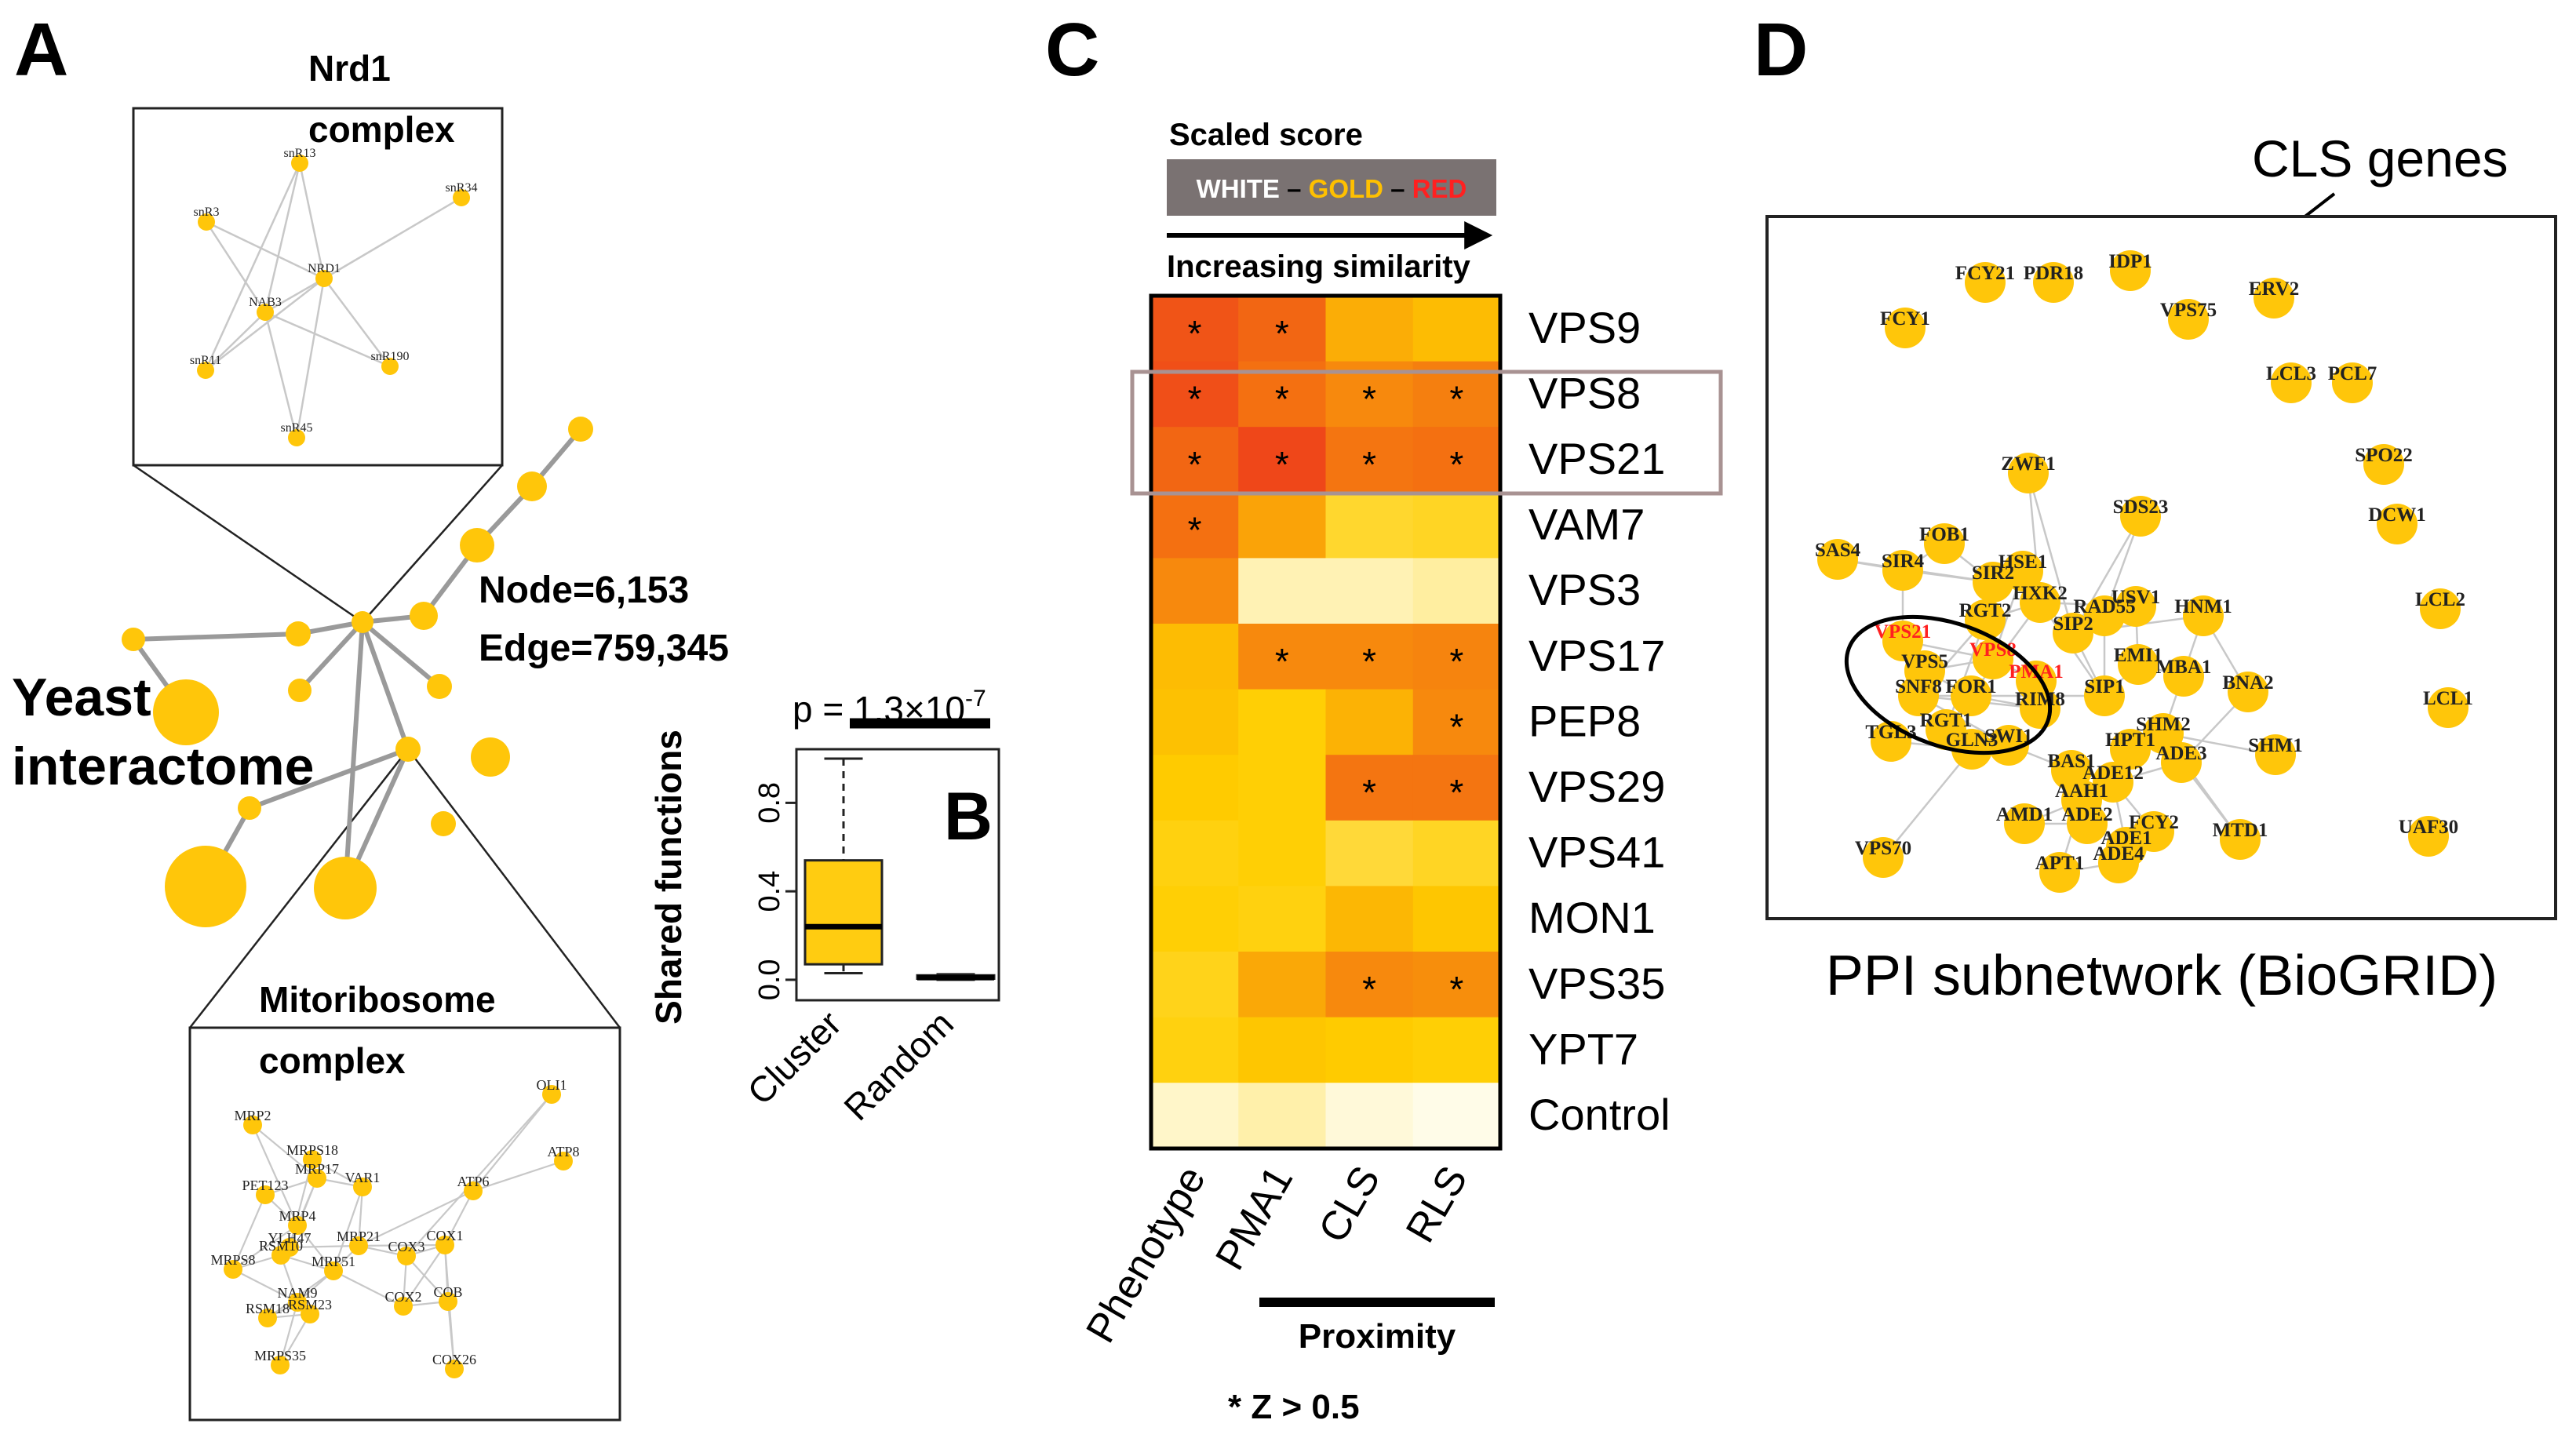 This screenshot has height=1438, width=2576. Describe the element at coordinates (1905, 328) in the screenshot. I see `ppi-node-fcy1` at that location.